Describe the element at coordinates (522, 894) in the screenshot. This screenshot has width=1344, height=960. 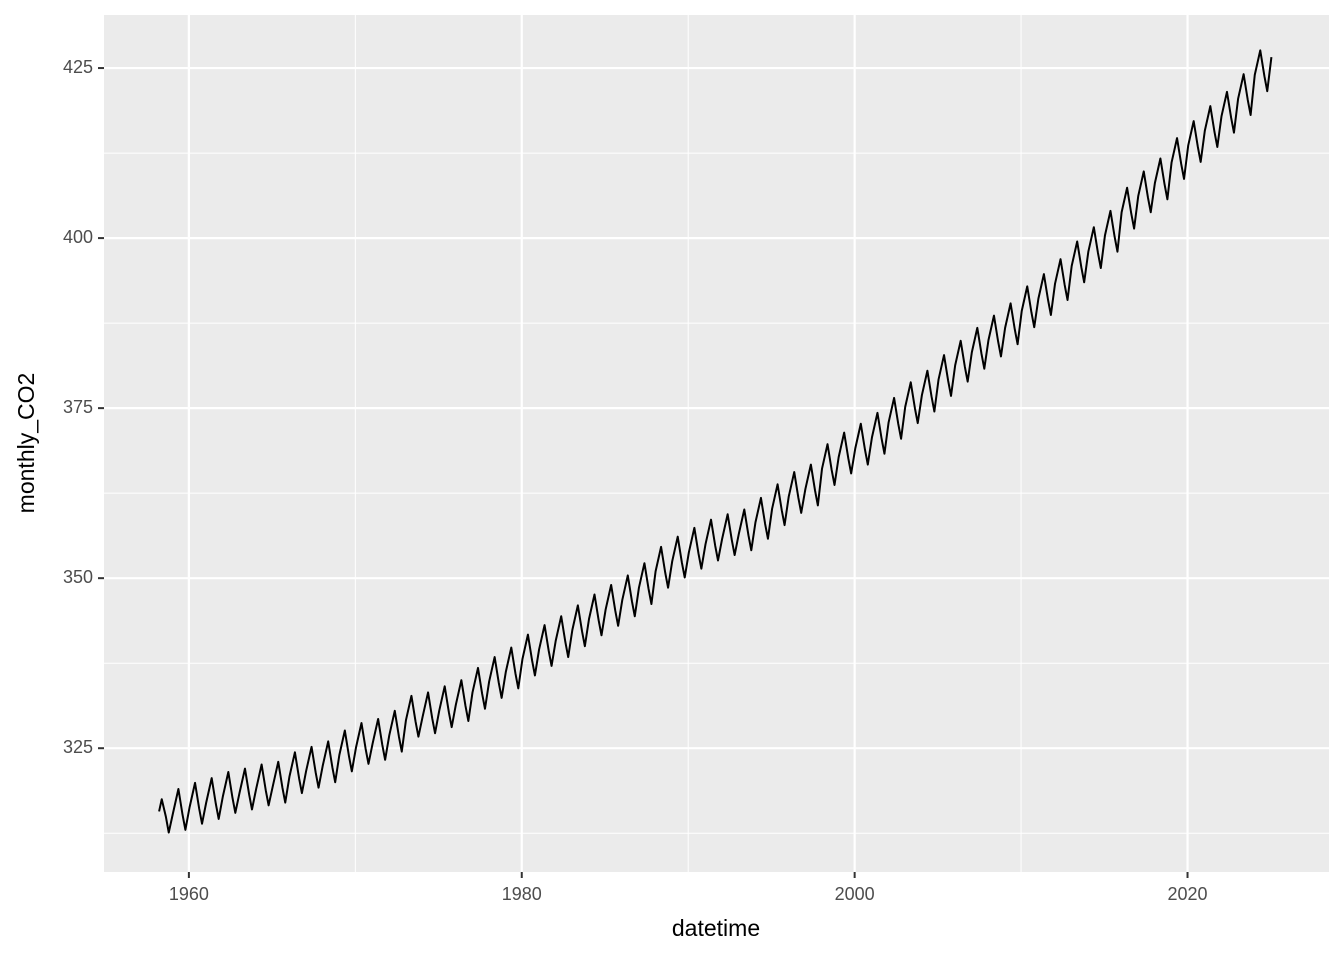
I see `x-tick-label: 1980` at that location.